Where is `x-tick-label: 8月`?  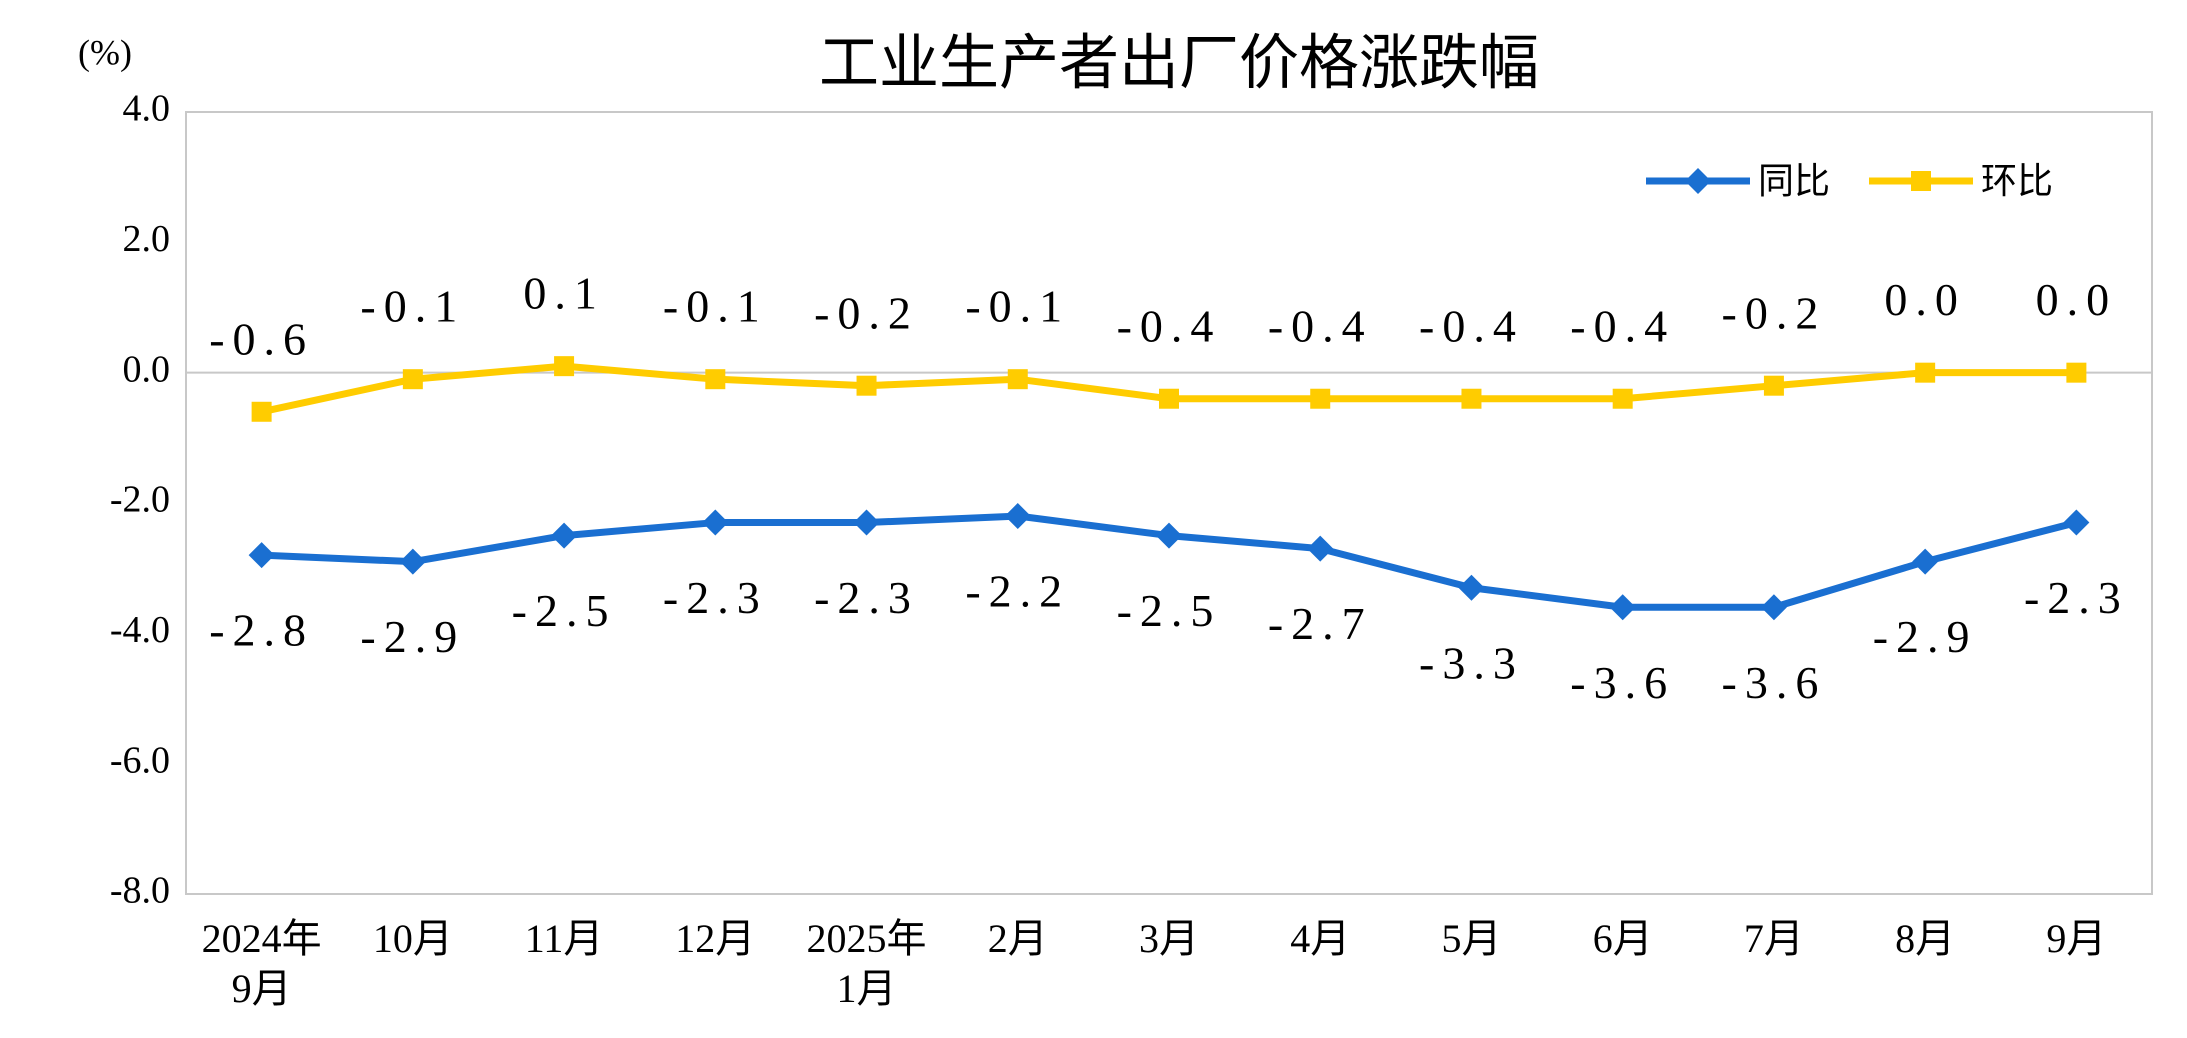
x-tick-label: 8月 is located at coordinates (1925, 938).